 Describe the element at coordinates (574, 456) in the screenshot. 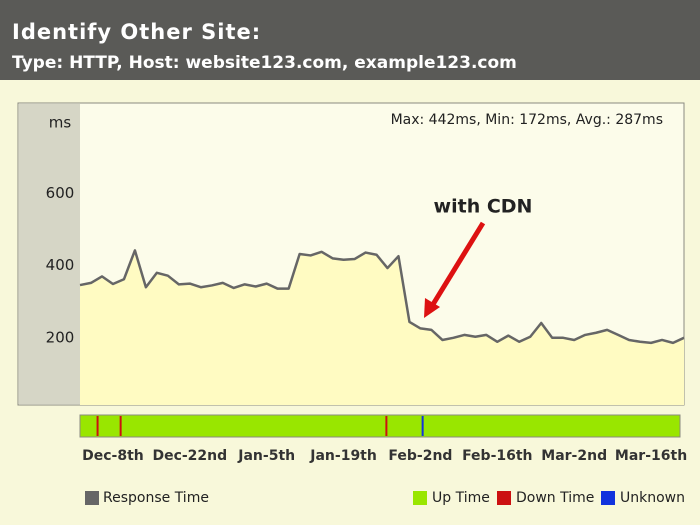

I see `x-tick-label: Mar-2nd` at that location.